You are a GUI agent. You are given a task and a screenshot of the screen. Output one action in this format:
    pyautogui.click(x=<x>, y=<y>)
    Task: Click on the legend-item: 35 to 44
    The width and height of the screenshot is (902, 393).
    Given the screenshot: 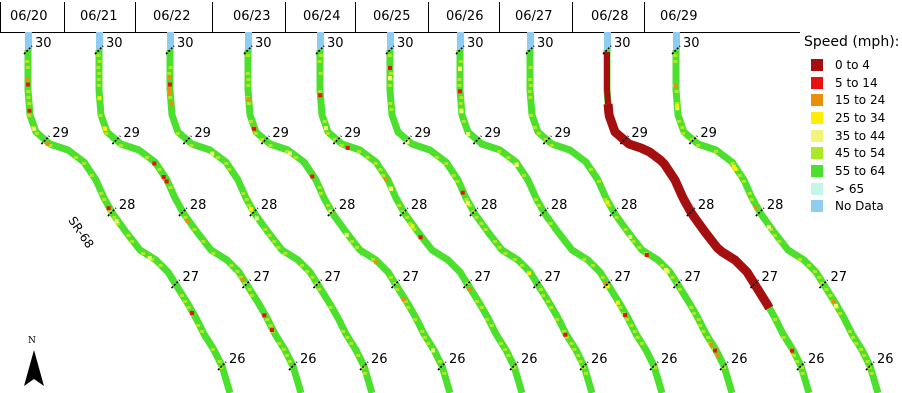 What is the action you would take?
    pyautogui.click(x=850, y=136)
    